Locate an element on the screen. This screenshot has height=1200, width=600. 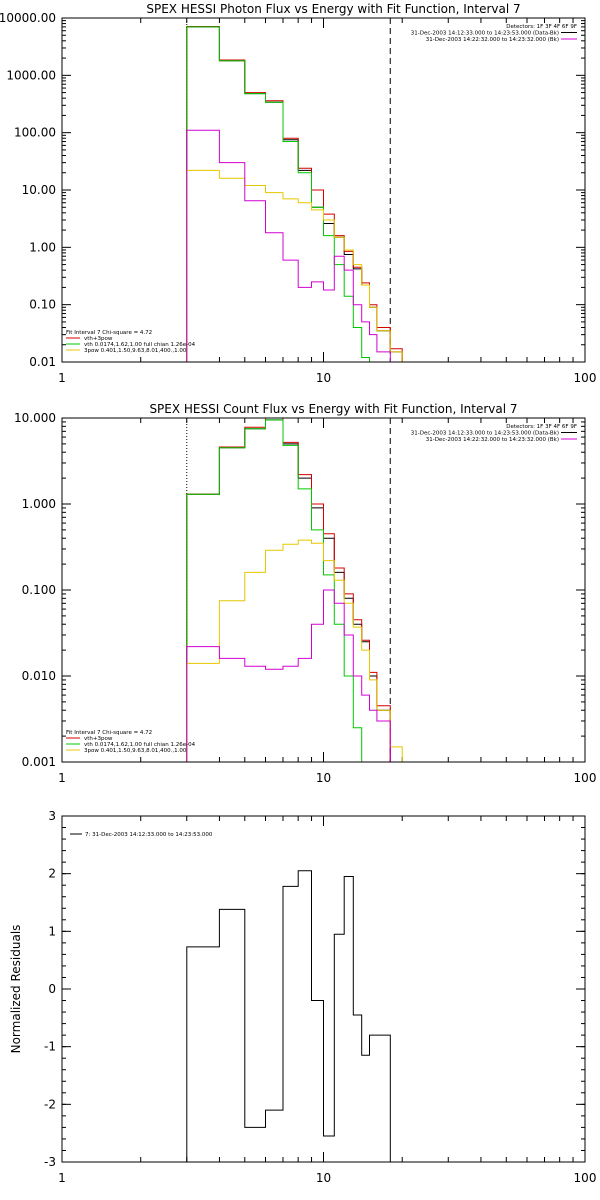
y-tick-label: 10.000 is located at coordinates (35, 418).